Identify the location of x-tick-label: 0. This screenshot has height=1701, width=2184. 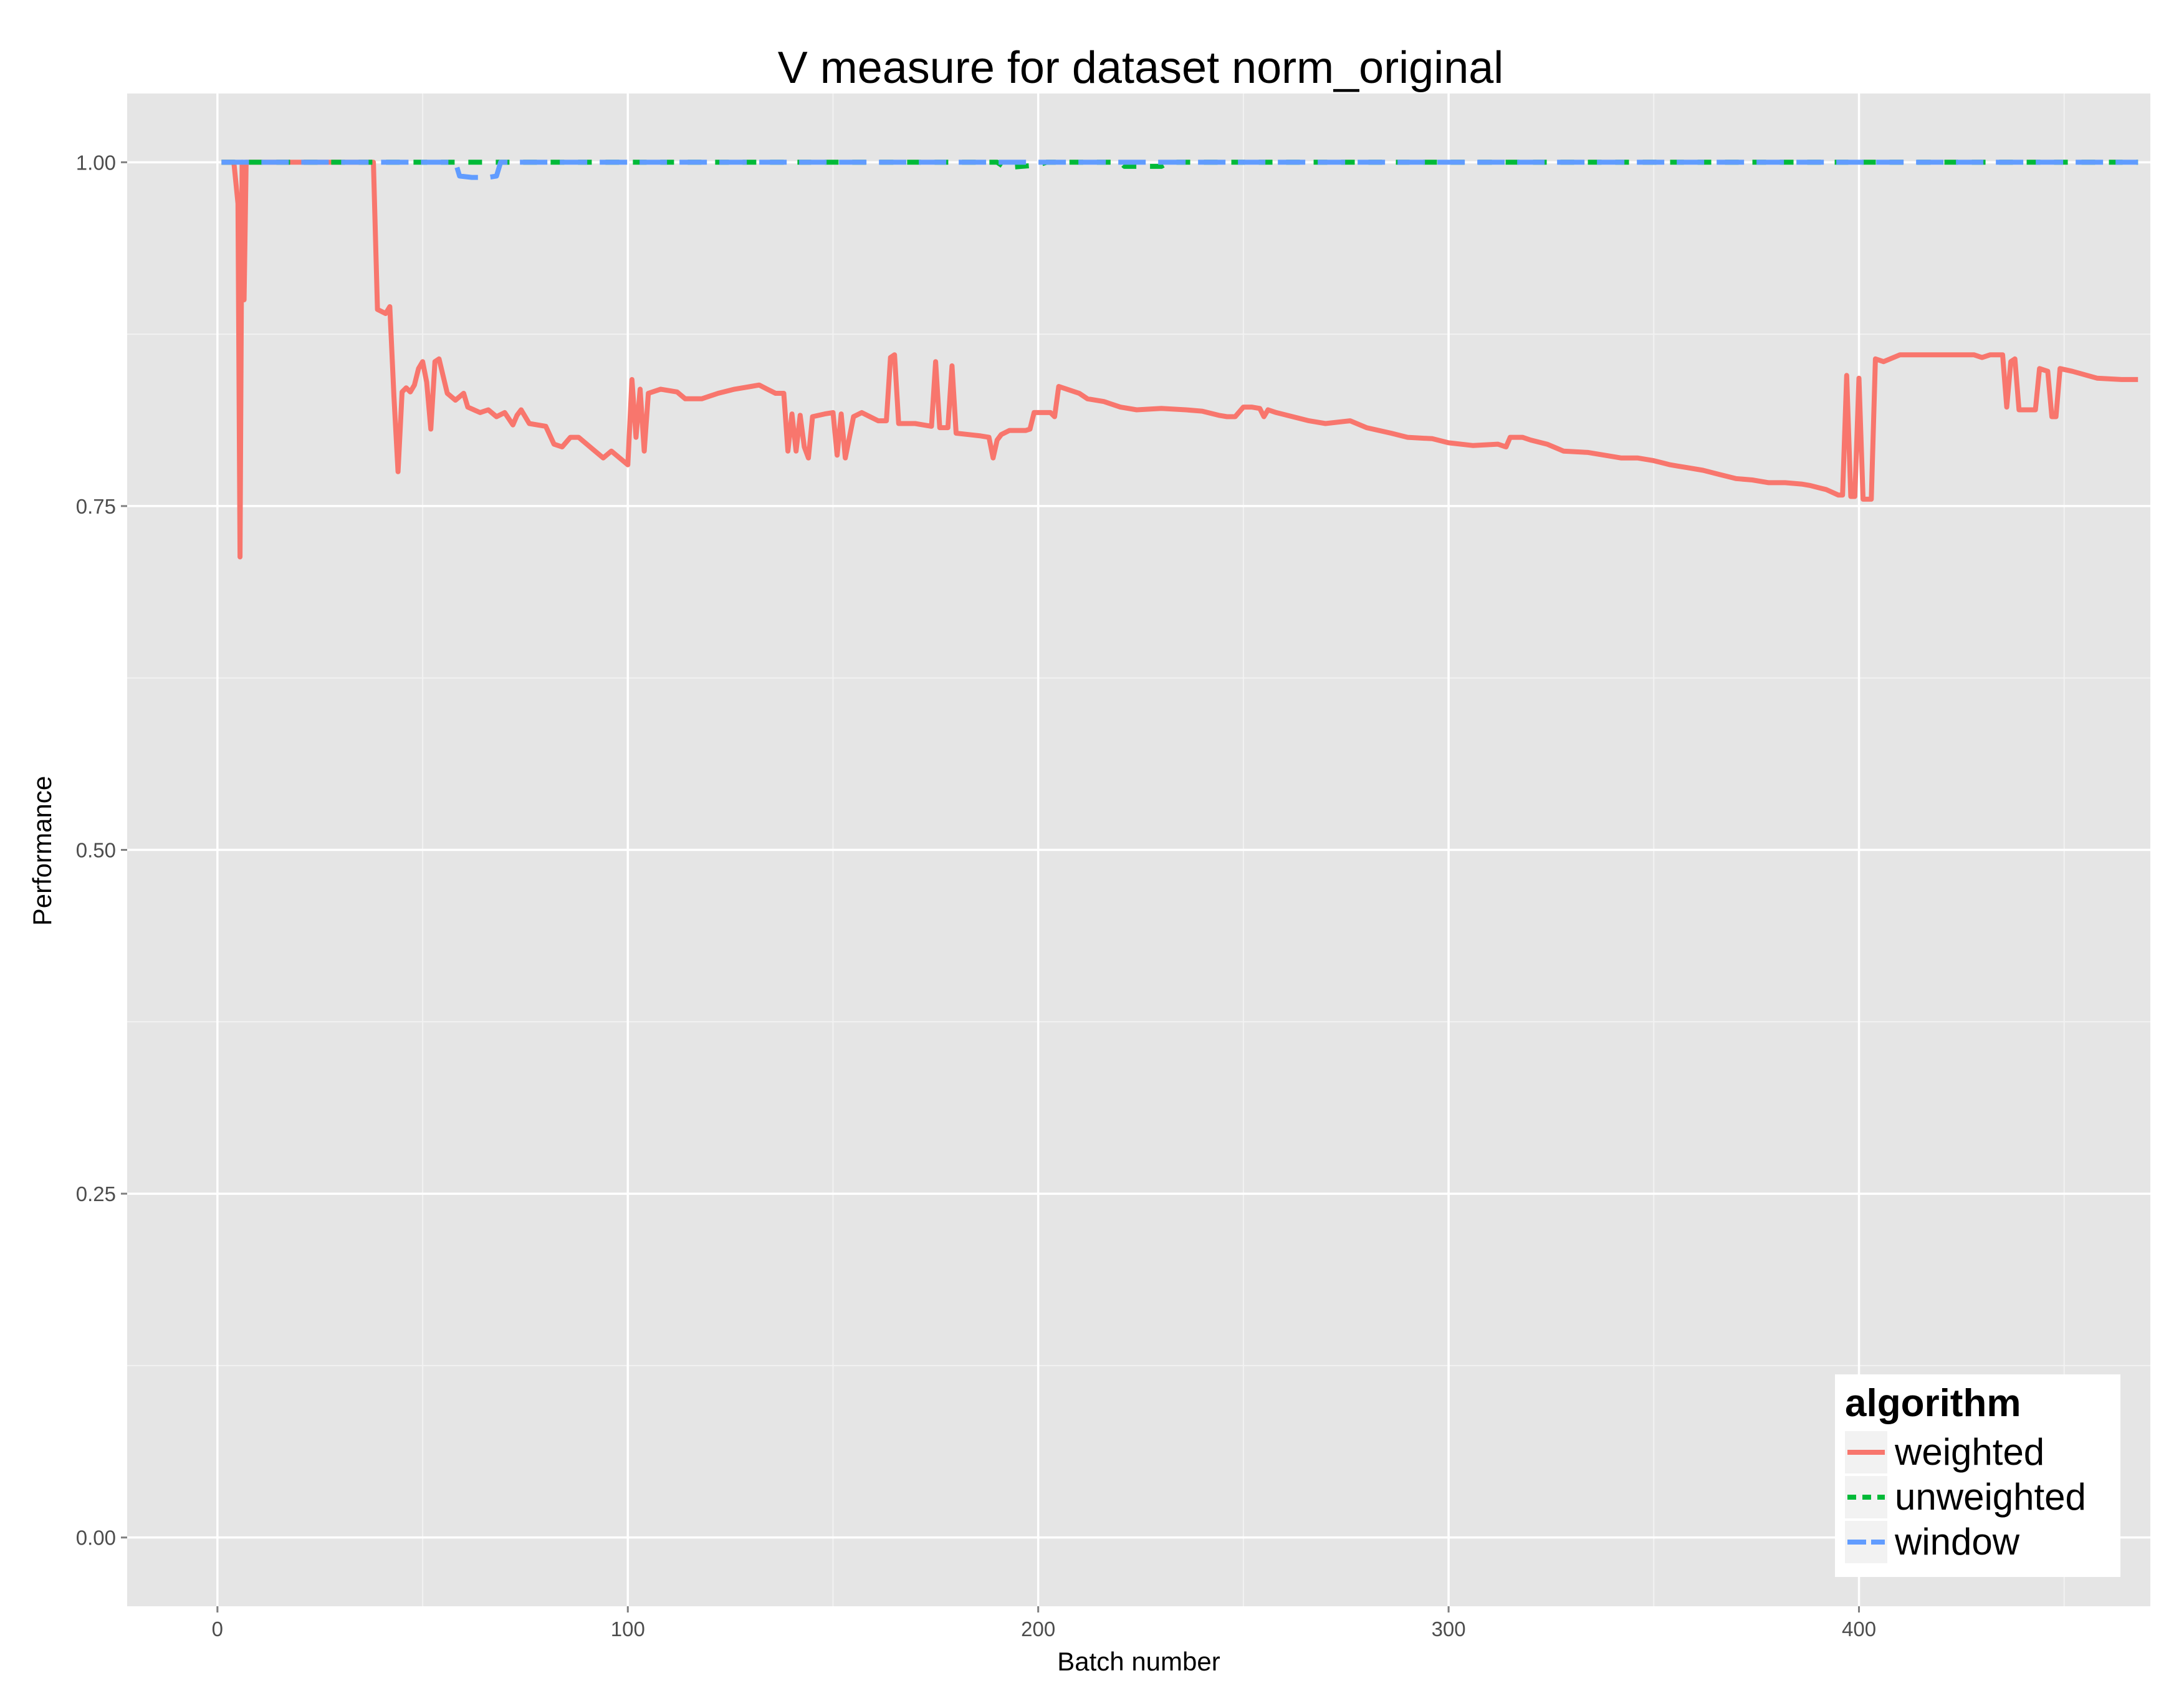
(218, 1629).